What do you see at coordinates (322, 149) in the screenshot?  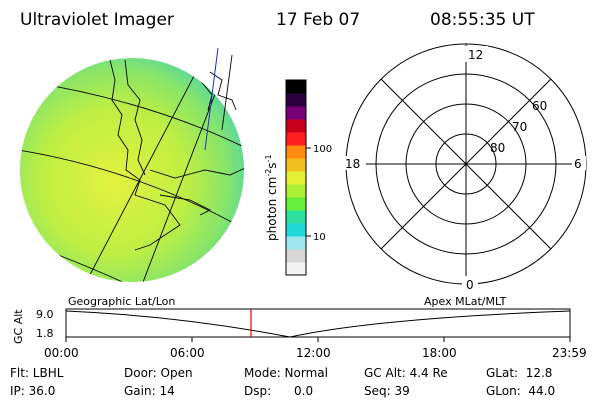 I see `colorbar-tick-100: 100` at bounding box center [322, 149].